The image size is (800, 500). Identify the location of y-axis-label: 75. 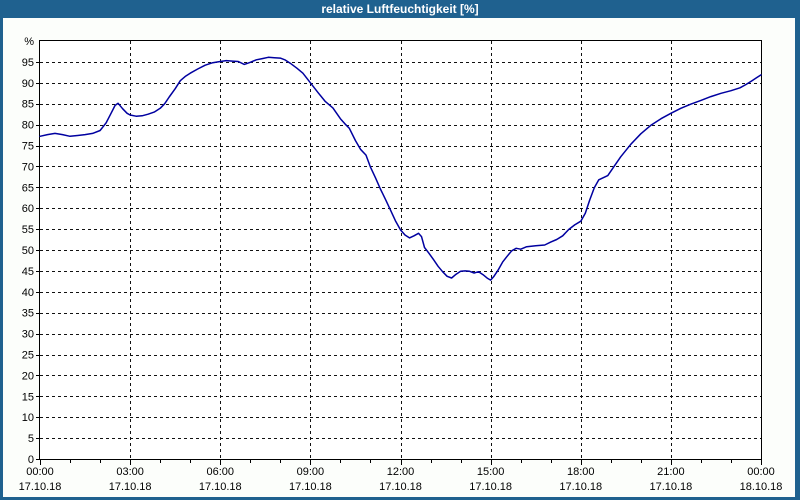
(28, 147).